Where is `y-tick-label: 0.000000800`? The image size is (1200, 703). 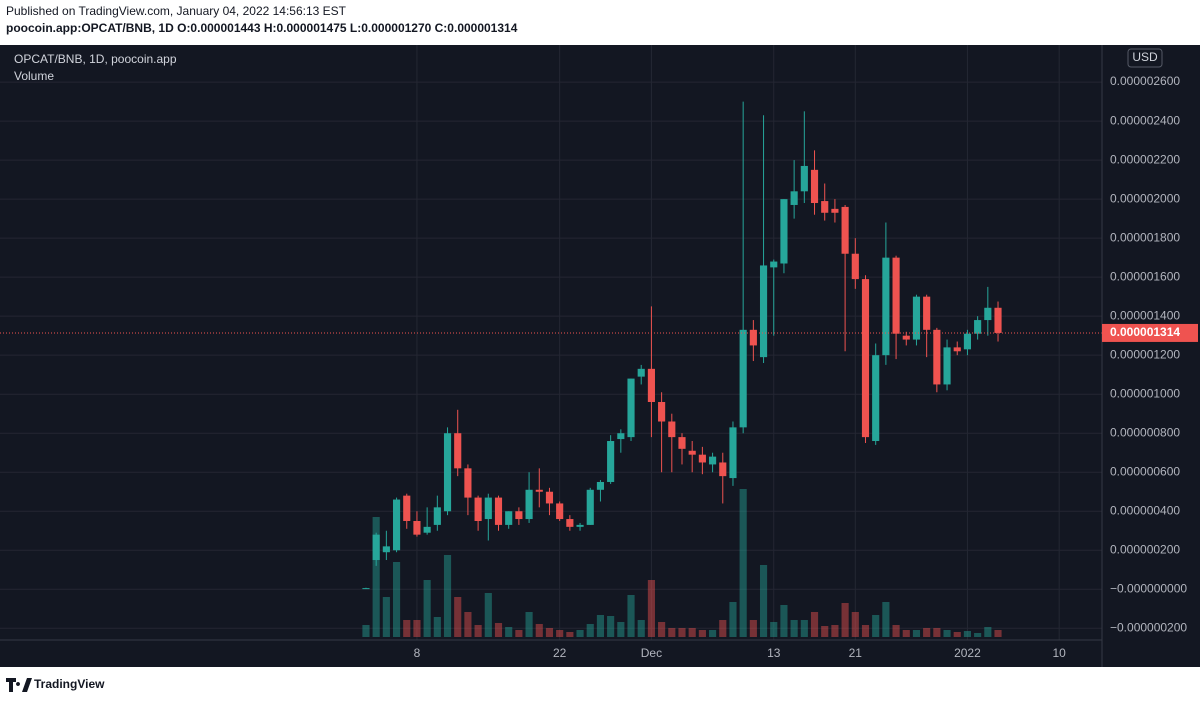
y-tick-label: 0.000000800 is located at coordinates (1145, 432).